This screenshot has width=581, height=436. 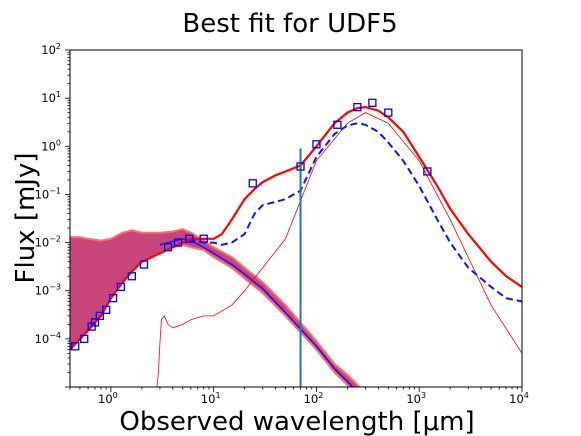 I want to click on y-tick-label: 10⁻⁴, so click(x=48, y=338).